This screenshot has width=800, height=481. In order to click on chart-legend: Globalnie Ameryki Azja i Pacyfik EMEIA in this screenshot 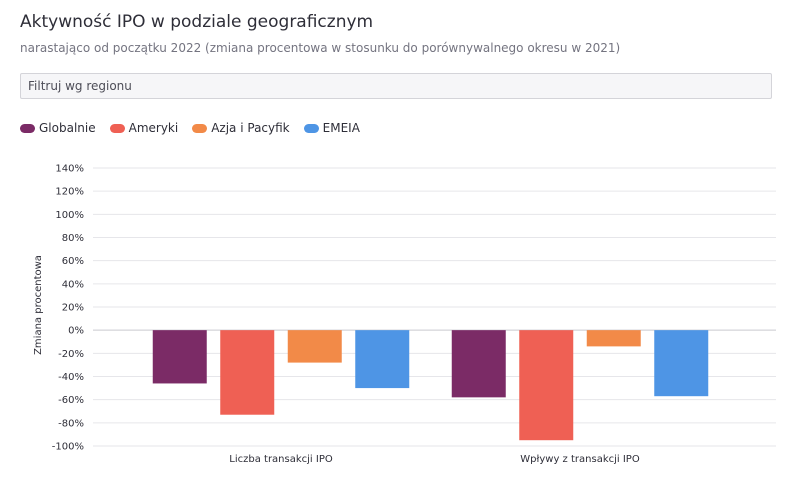, I will do `click(197, 128)`.